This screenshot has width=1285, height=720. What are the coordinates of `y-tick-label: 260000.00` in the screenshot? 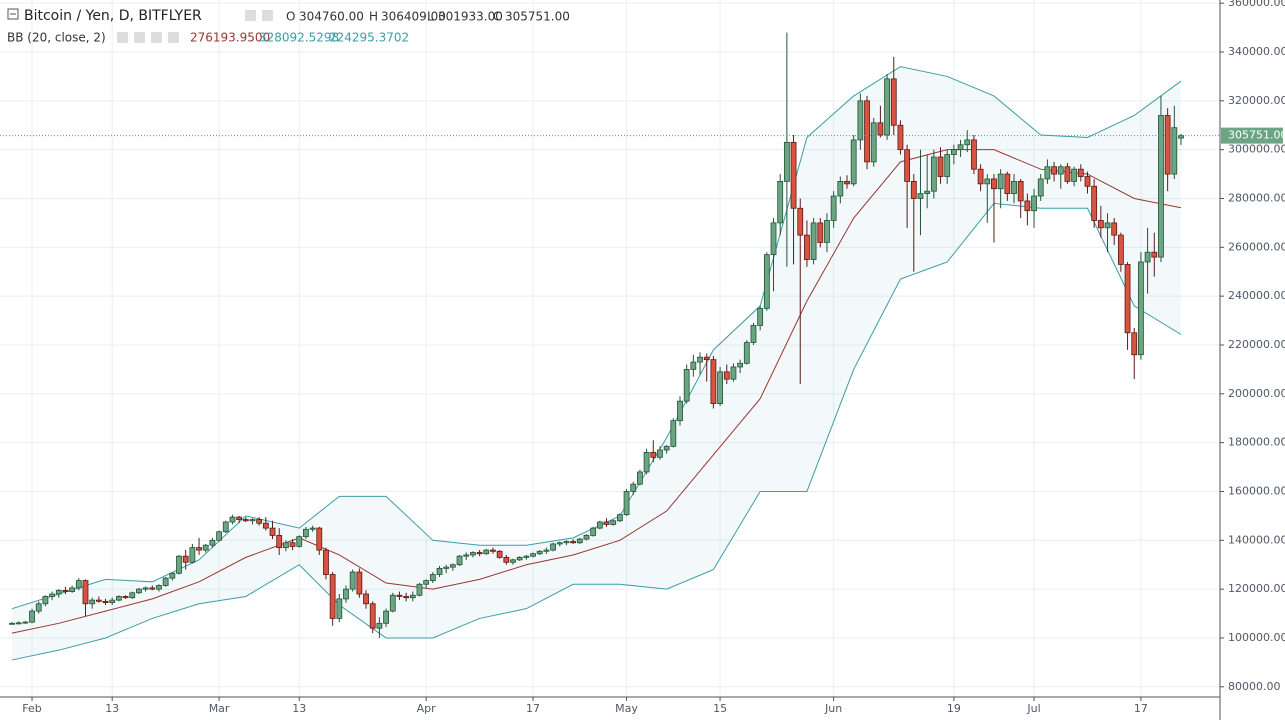 It's located at (1256, 246).